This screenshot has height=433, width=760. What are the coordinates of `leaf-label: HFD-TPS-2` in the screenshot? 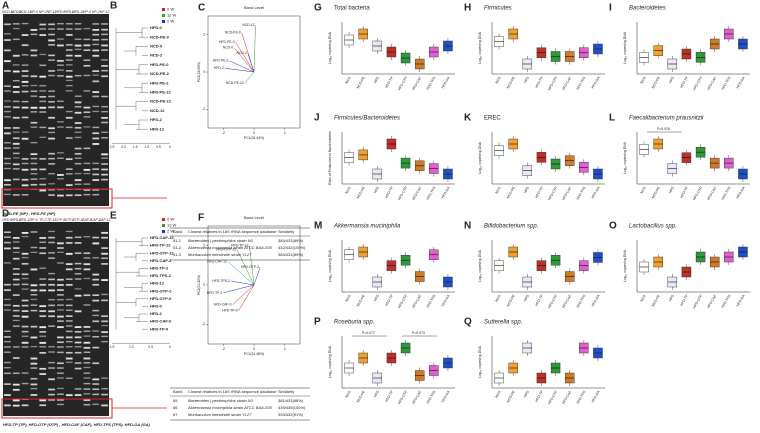 It's located at (161, 275).